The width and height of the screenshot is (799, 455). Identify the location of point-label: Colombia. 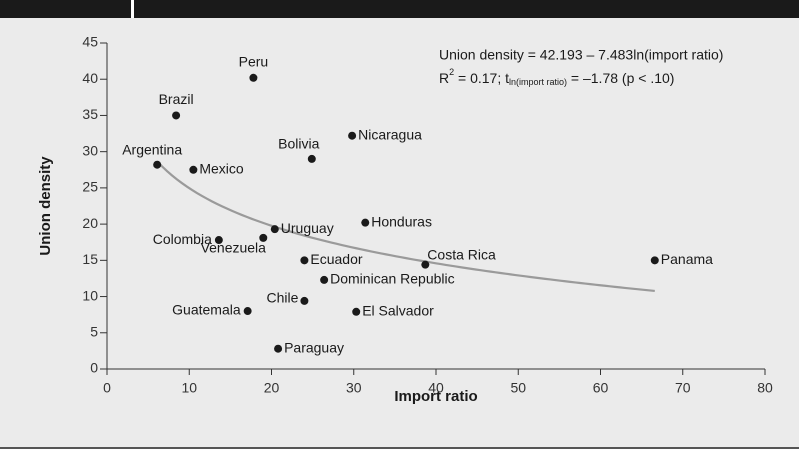
(182, 239).